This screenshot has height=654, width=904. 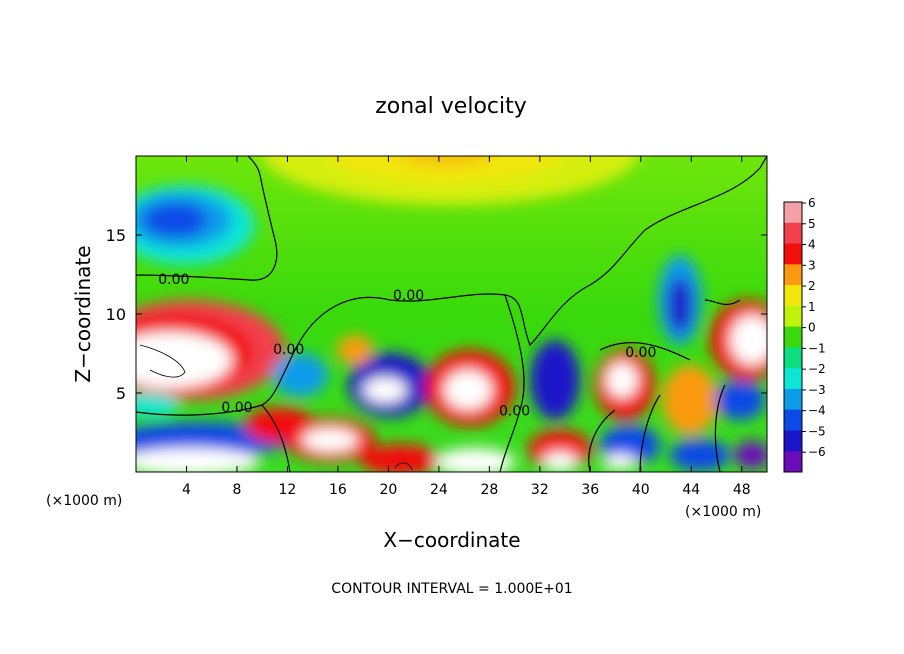 I want to click on x-tick-label: 32, so click(x=540, y=490).